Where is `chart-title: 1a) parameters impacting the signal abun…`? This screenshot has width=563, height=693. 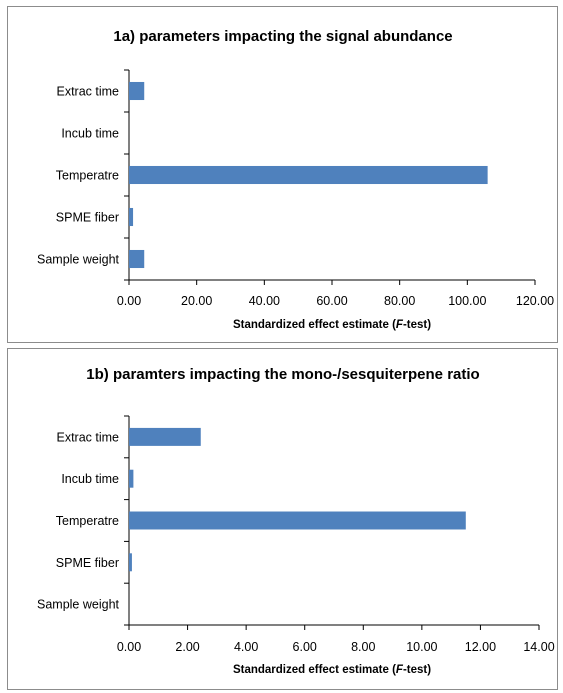 chart-title: 1a) parameters impacting the signal abun… is located at coordinates (282, 36).